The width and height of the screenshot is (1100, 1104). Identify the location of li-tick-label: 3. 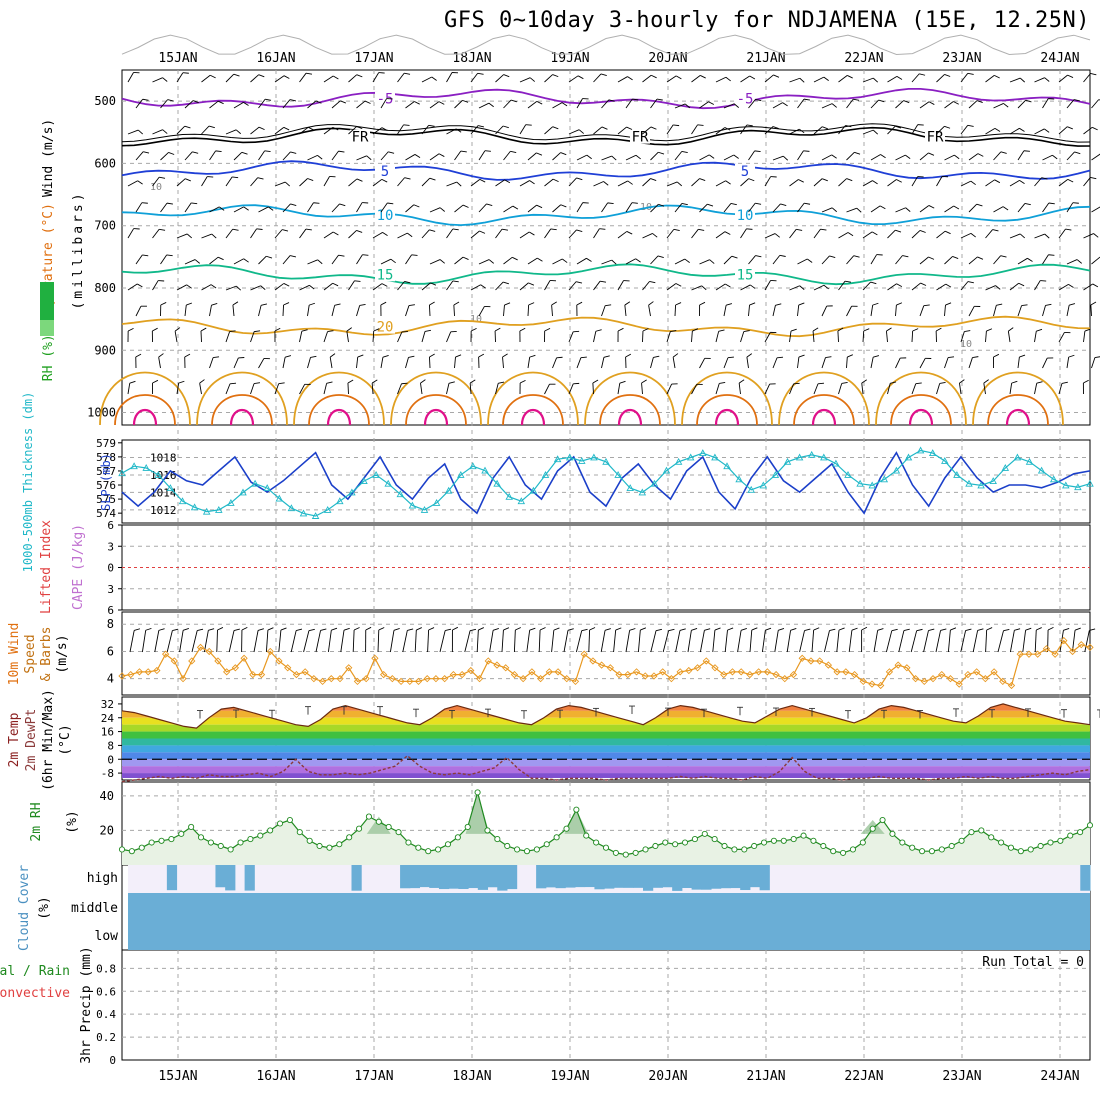
(110, 589).